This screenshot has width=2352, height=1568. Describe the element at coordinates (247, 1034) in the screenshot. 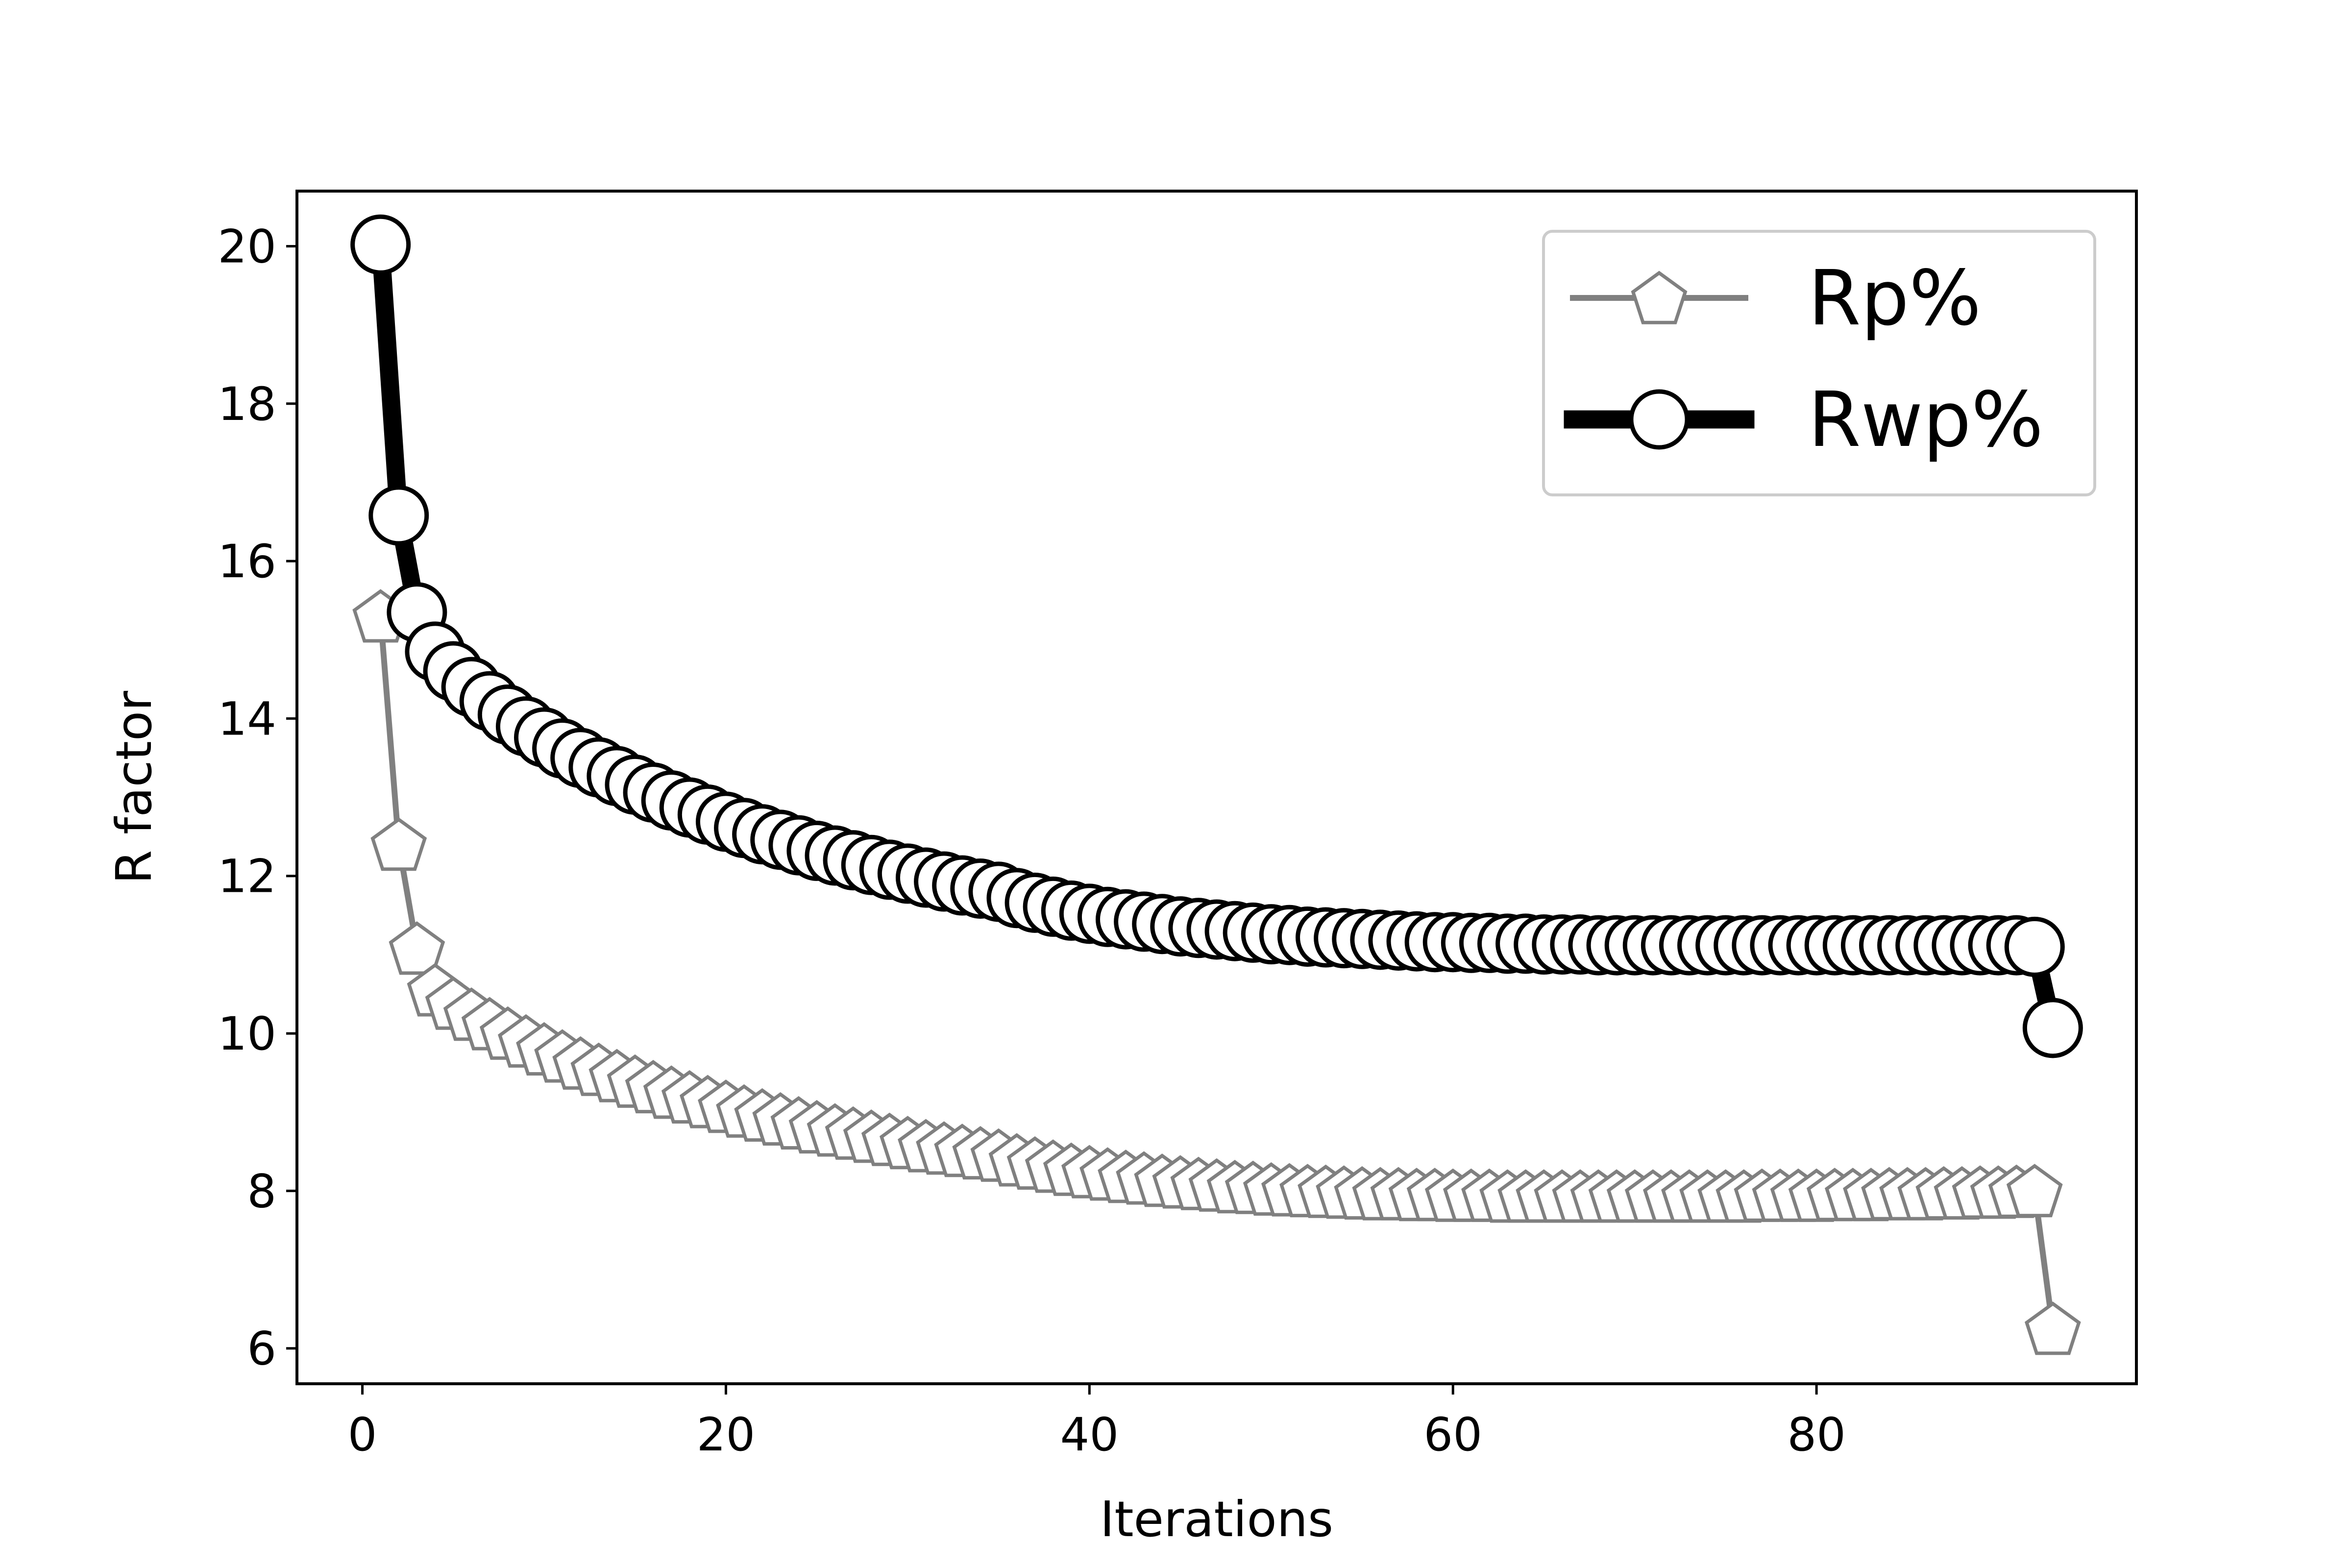

I see `y-tick-label: 10` at that location.